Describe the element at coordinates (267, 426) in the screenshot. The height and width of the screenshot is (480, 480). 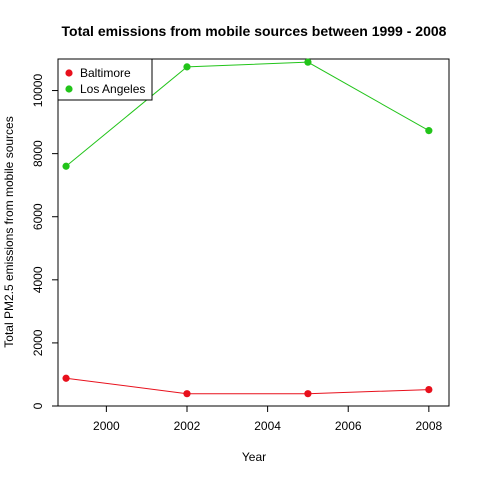
I see `x-tick-label: 2004` at that location.